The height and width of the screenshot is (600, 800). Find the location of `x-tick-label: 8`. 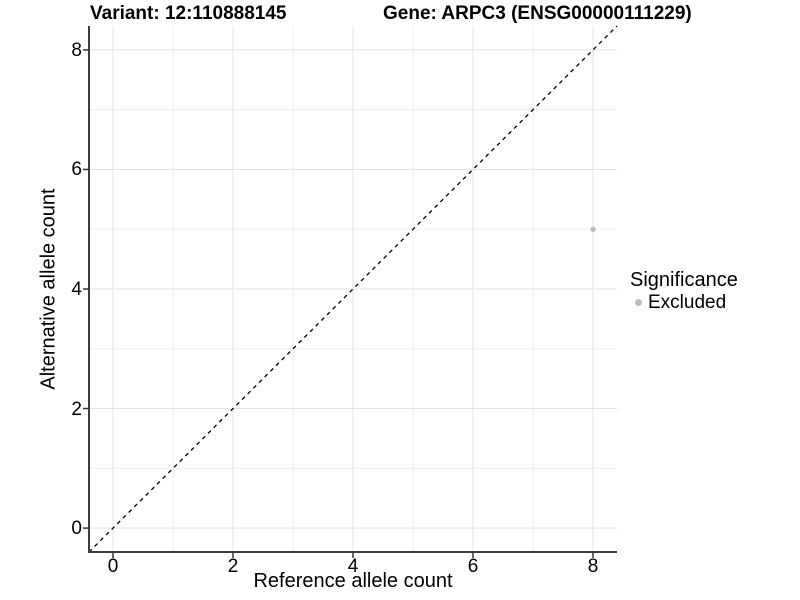

x-tick-label: 8 is located at coordinates (593, 566).